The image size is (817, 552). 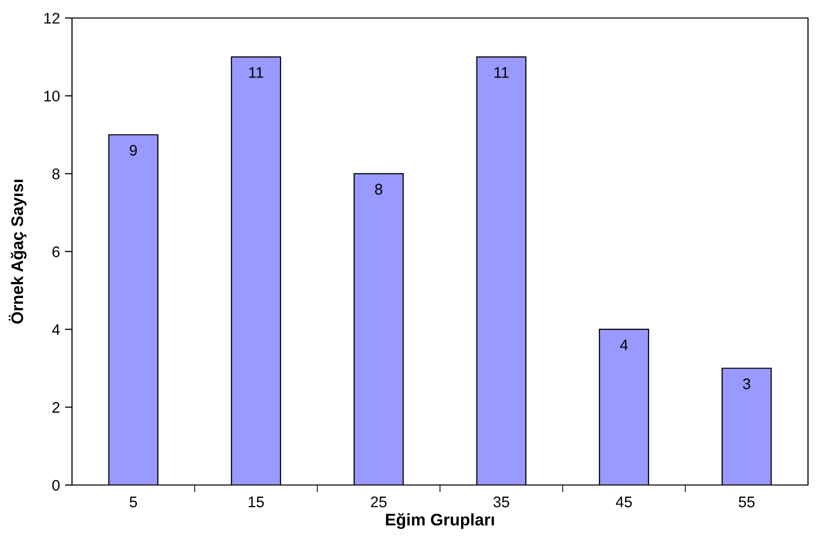 I want to click on y-axis-title: Örnek Ağaç Sayısı, so click(x=17, y=252).